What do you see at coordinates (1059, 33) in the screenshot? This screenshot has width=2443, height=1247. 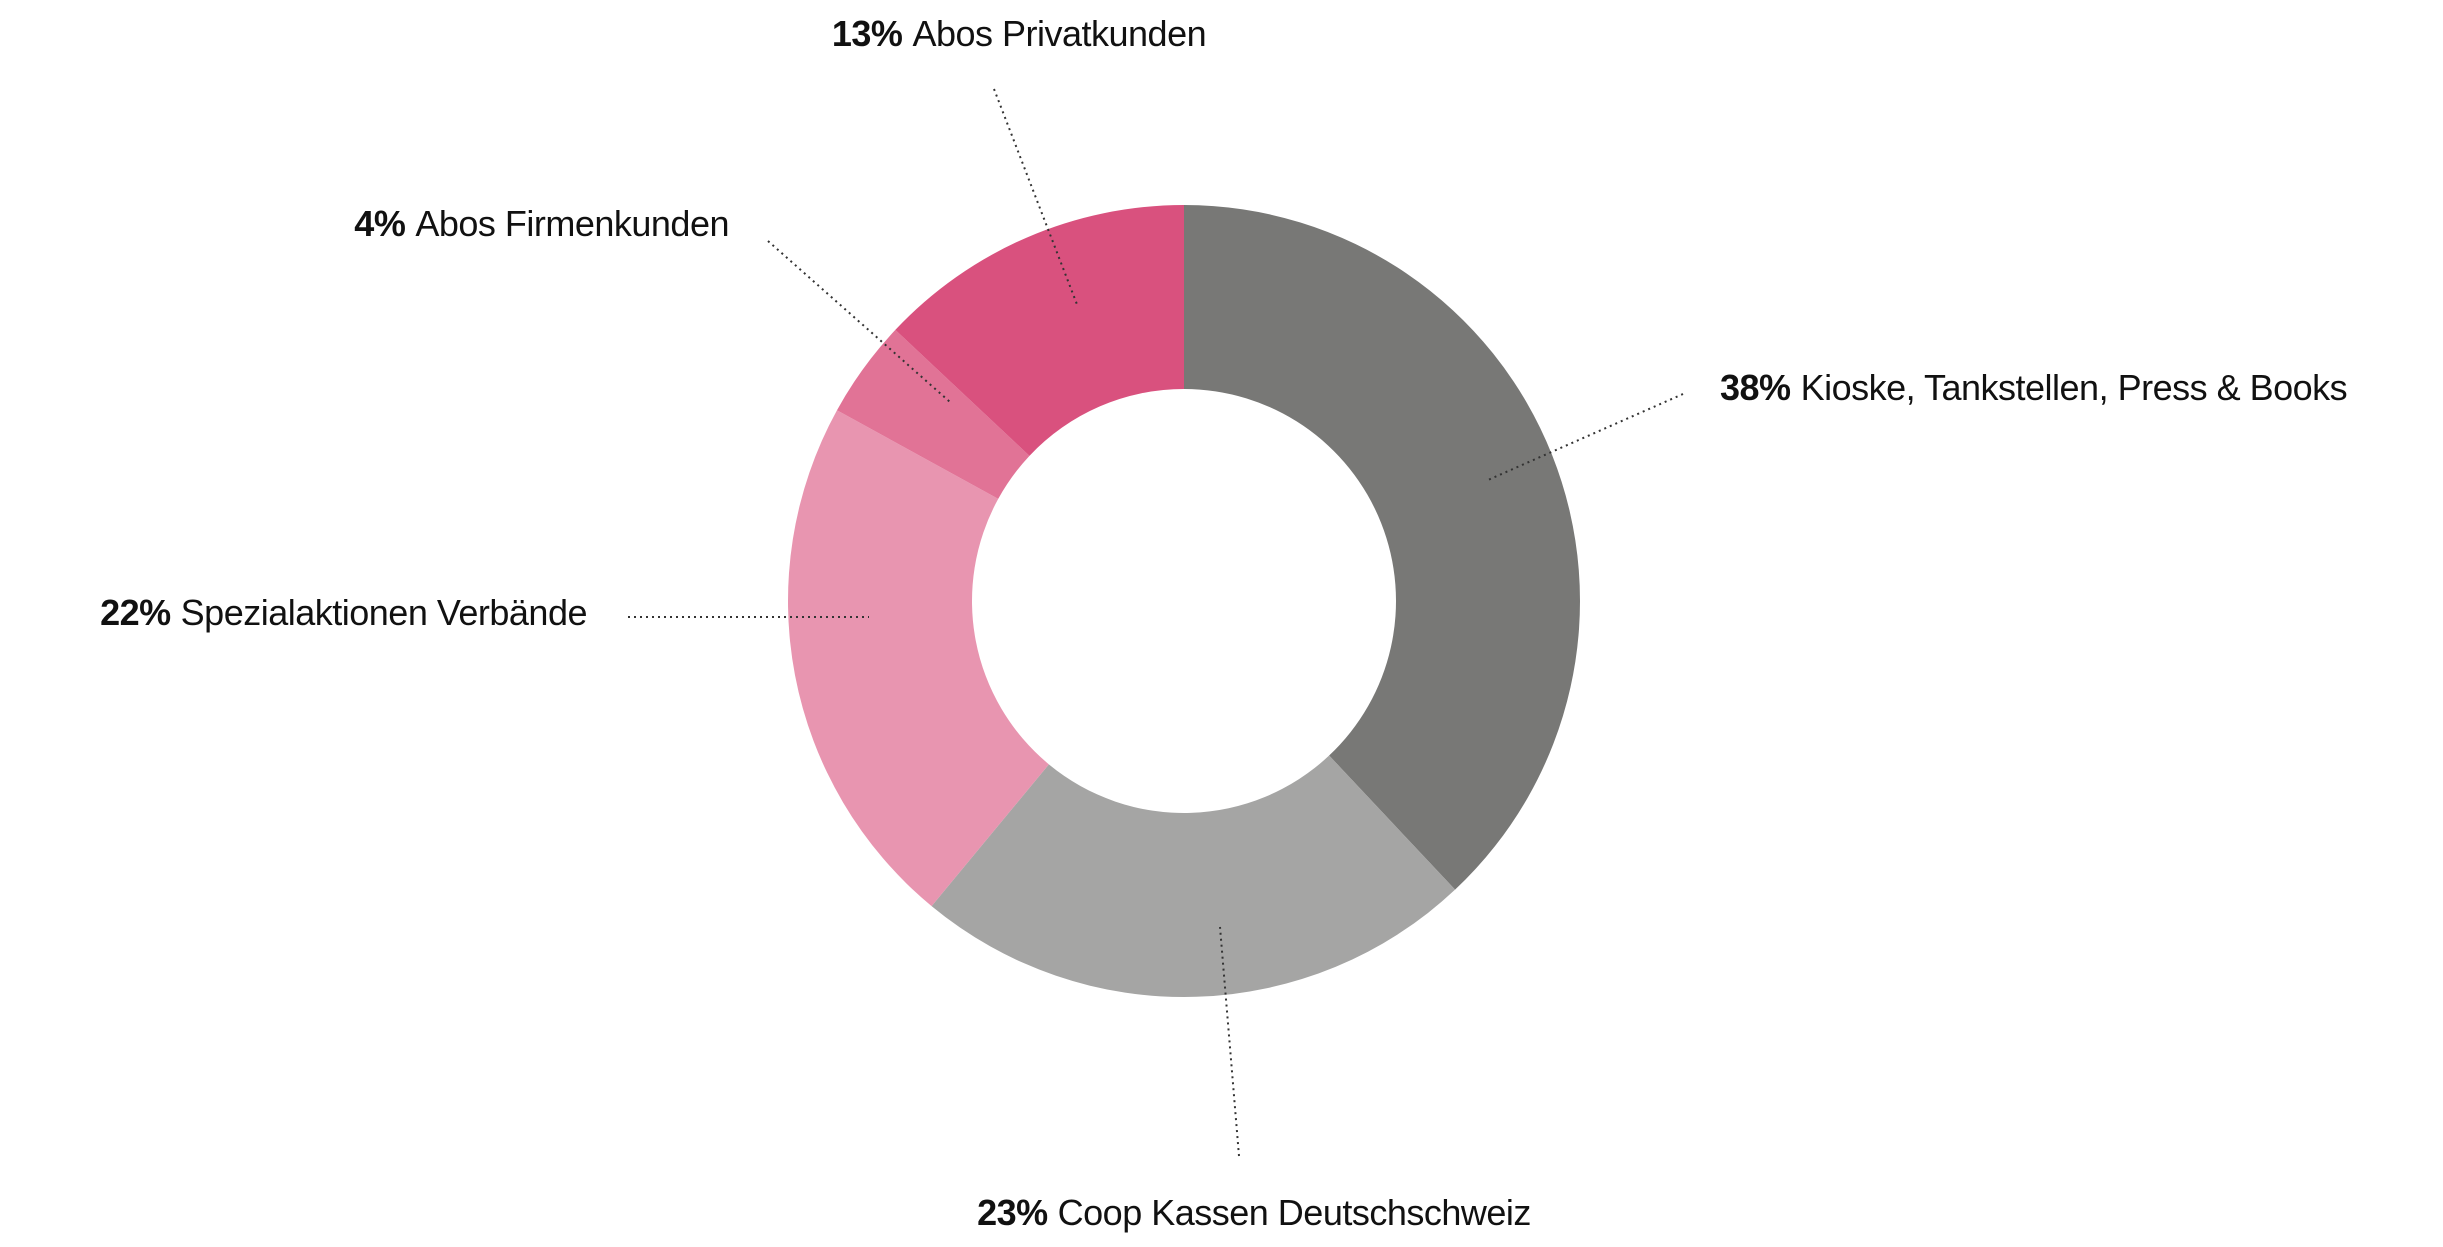 I see `slice-name: Abos Privatkunden` at bounding box center [1059, 33].